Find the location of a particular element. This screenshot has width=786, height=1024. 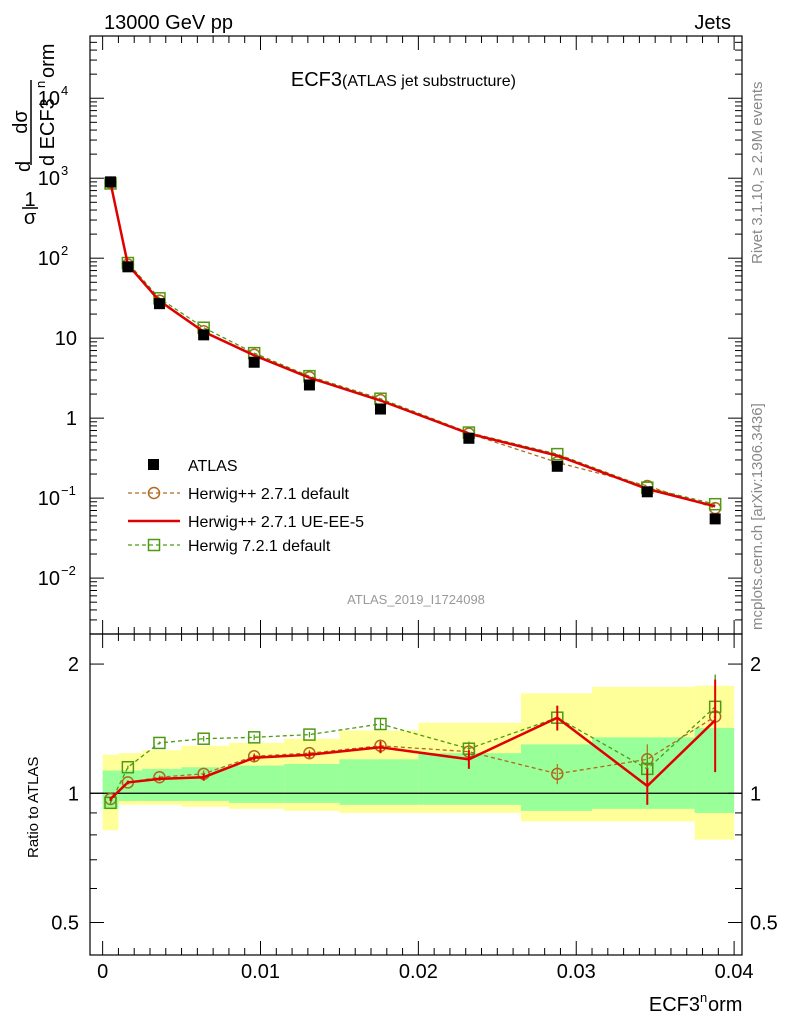

legend-entry-herwig-default: Herwig++ 2.7.1 default is located at coordinates (239, 494).